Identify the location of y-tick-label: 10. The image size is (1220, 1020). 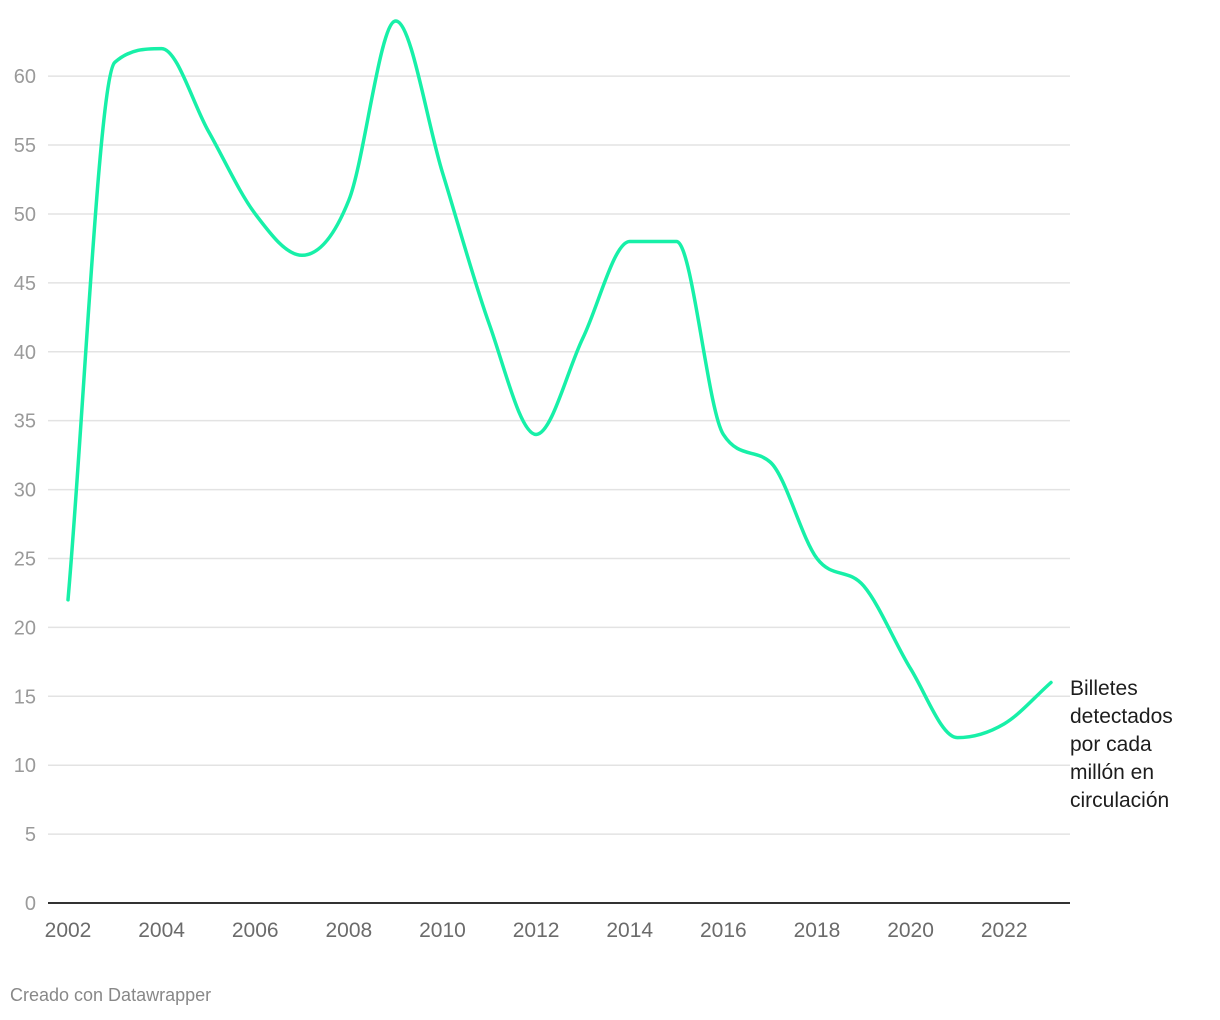
(25, 766).